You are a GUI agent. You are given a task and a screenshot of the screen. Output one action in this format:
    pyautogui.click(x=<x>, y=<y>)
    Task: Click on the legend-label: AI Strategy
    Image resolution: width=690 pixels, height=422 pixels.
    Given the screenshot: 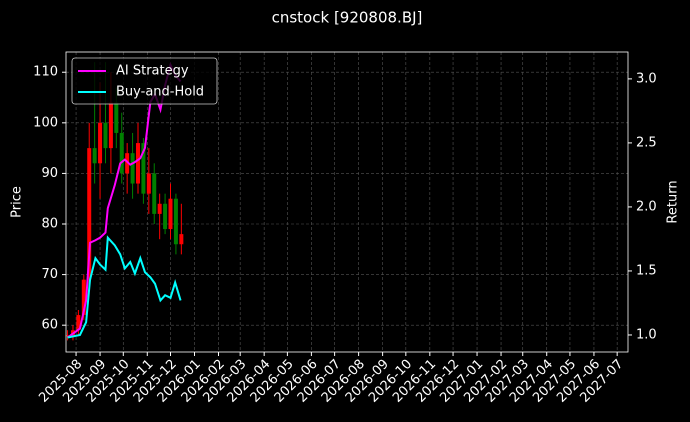 What is the action you would take?
    pyautogui.click(x=152, y=71)
    